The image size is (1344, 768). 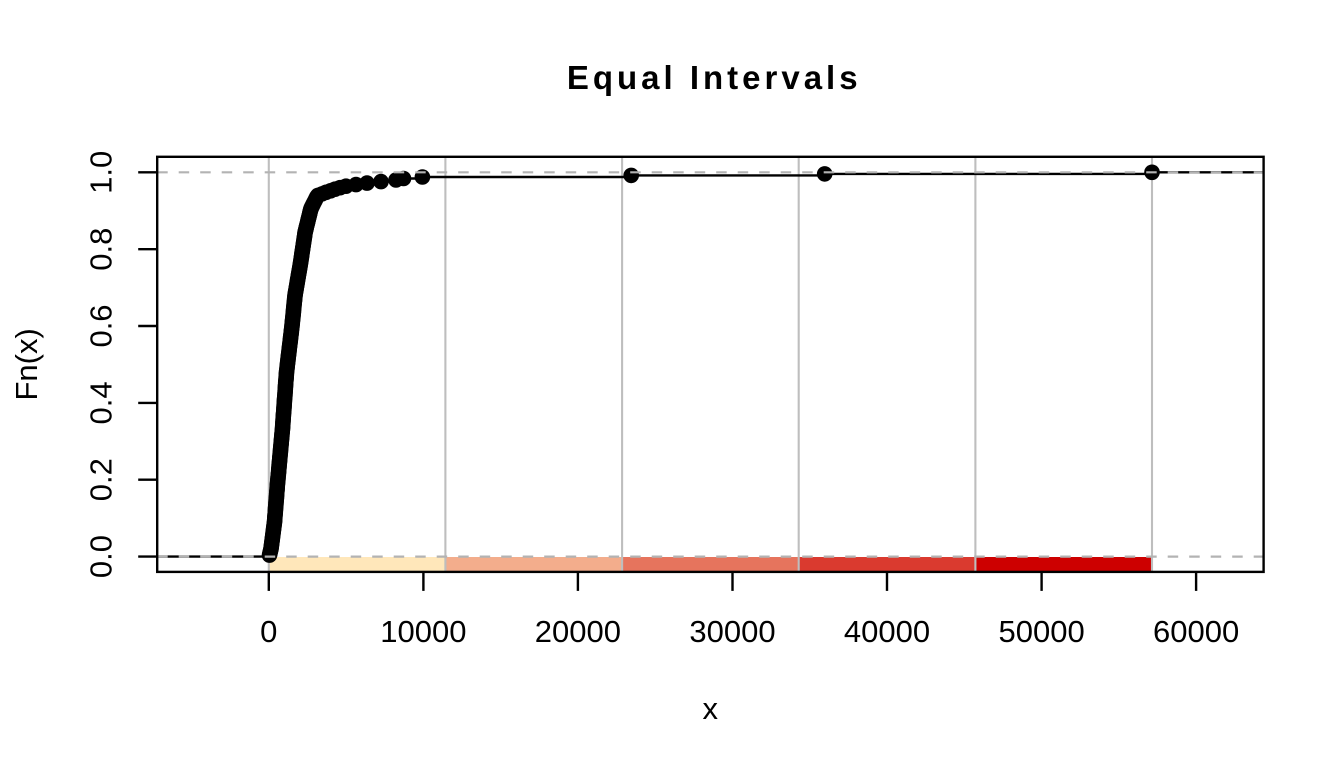 What do you see at coordinates (714, 77) in the screenshot?
I see `svg-text: Equal Intervals` at bounding box center [714, 77].